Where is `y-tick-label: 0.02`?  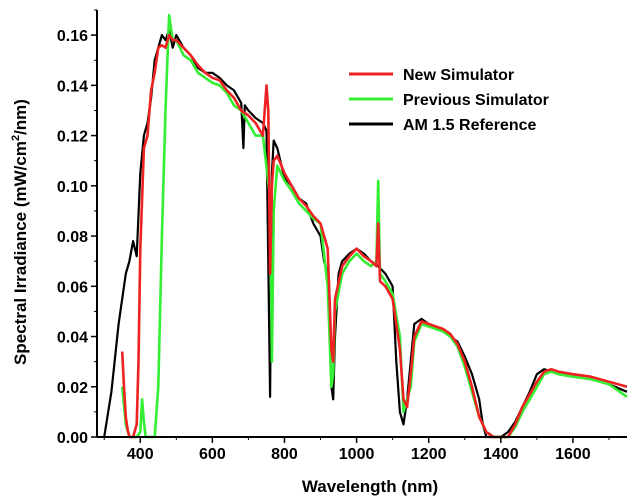 y-tick-label: 0.02 is located at coordinates (72, 388).